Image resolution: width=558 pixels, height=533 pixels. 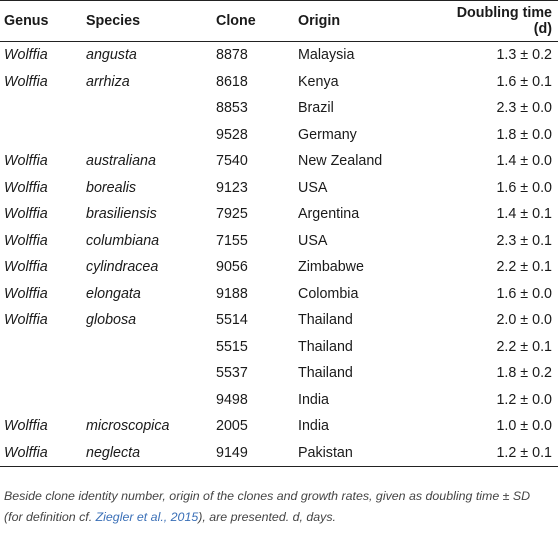 I want to click on table-row: Wolffia angusta 8878 Malaysia 1.3 ± 0.2, so click(x=279, y=55).